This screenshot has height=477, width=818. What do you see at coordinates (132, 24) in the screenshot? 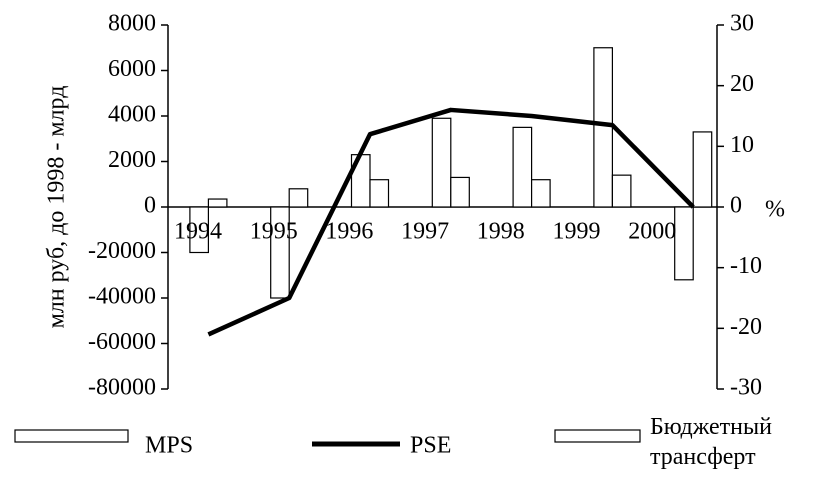
I see `y-tick-label: 8000` at bounding box center [132, 24].